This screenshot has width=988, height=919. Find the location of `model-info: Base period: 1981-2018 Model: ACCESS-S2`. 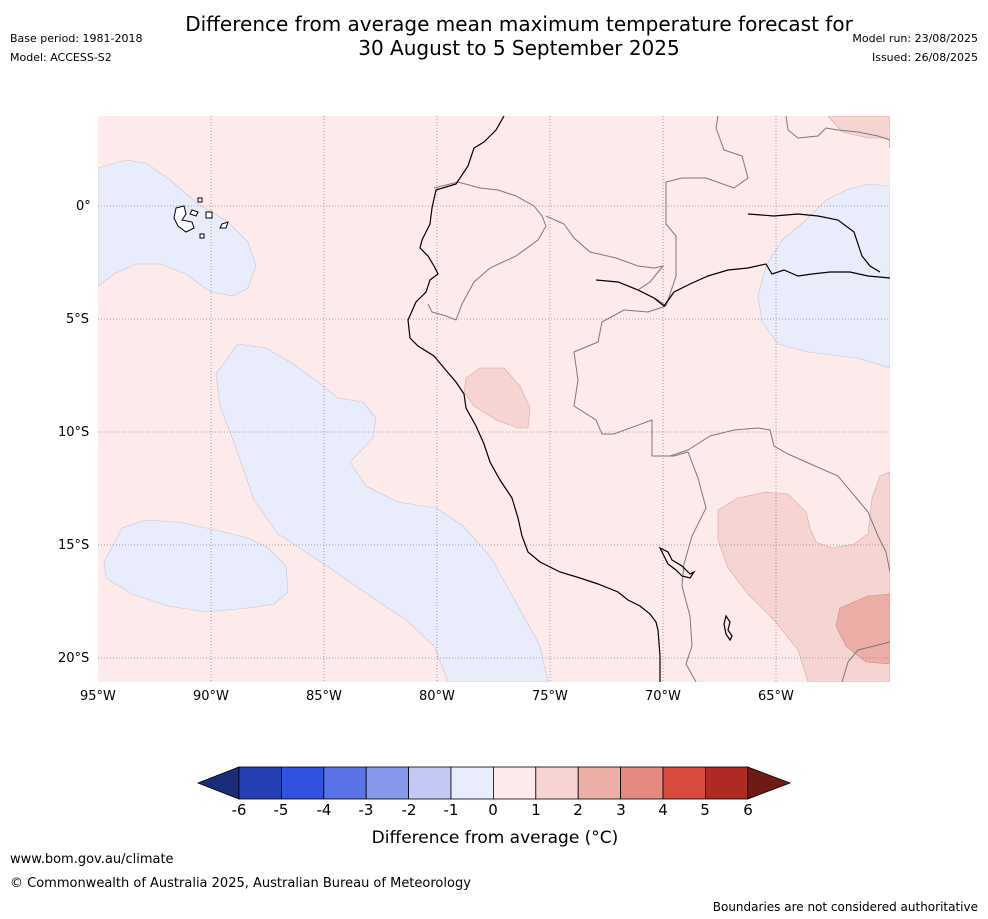

model-info: Base period: 1981-2018 Model: ACCESS-S2 is located at coordinates (76, 48).